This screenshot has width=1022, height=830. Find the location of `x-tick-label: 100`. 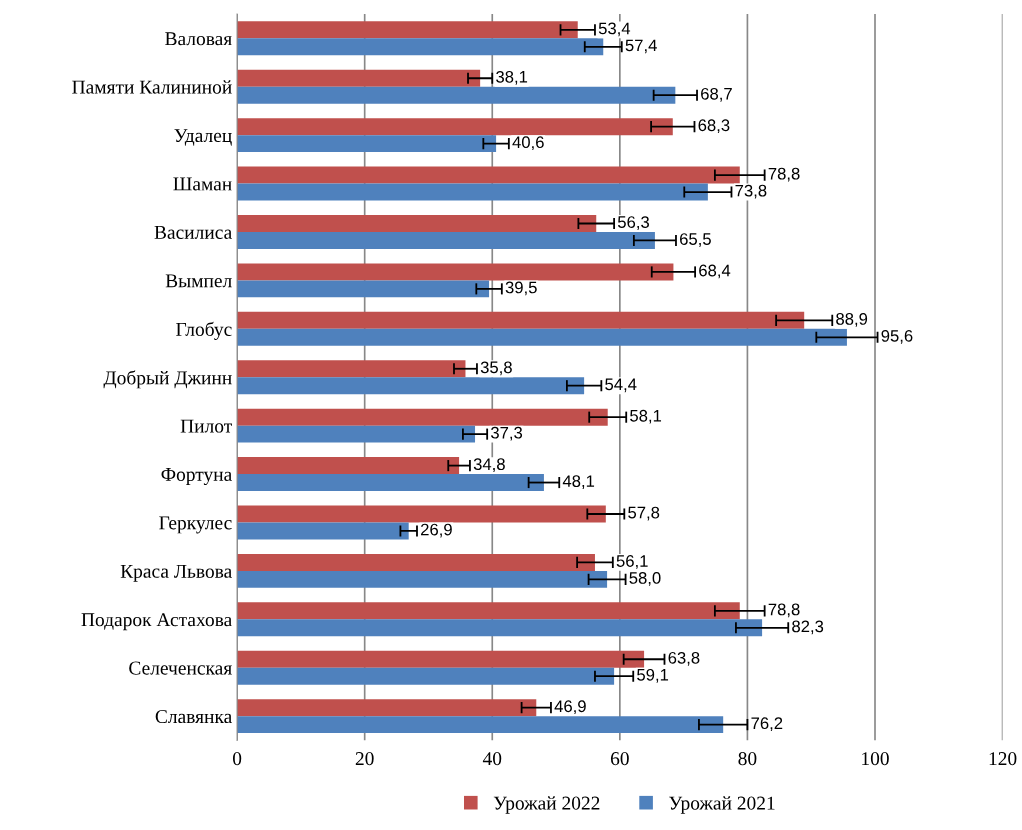

x-tick-label: 100 is located at coordinates (875, 759).